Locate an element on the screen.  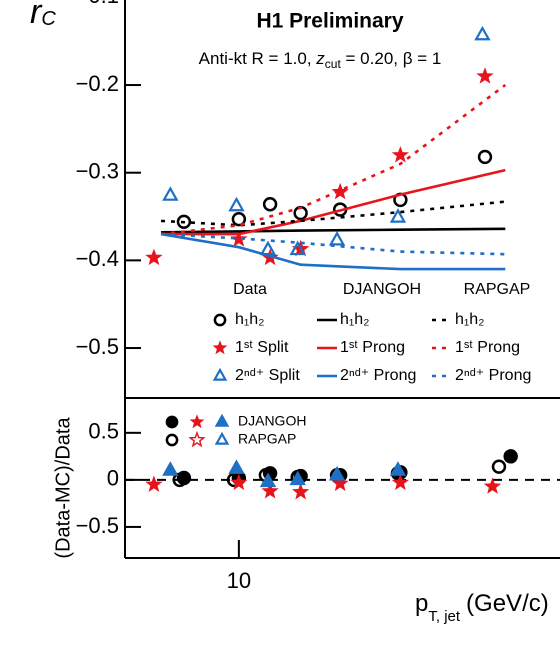
y-tick-label: 0.5 is located at coordinates (103, 431).